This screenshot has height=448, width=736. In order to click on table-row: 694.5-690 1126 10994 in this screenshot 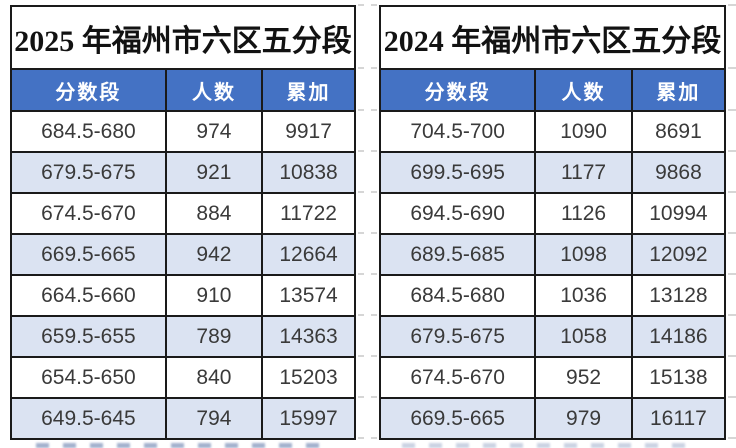, I will do `click(552, 213)`.